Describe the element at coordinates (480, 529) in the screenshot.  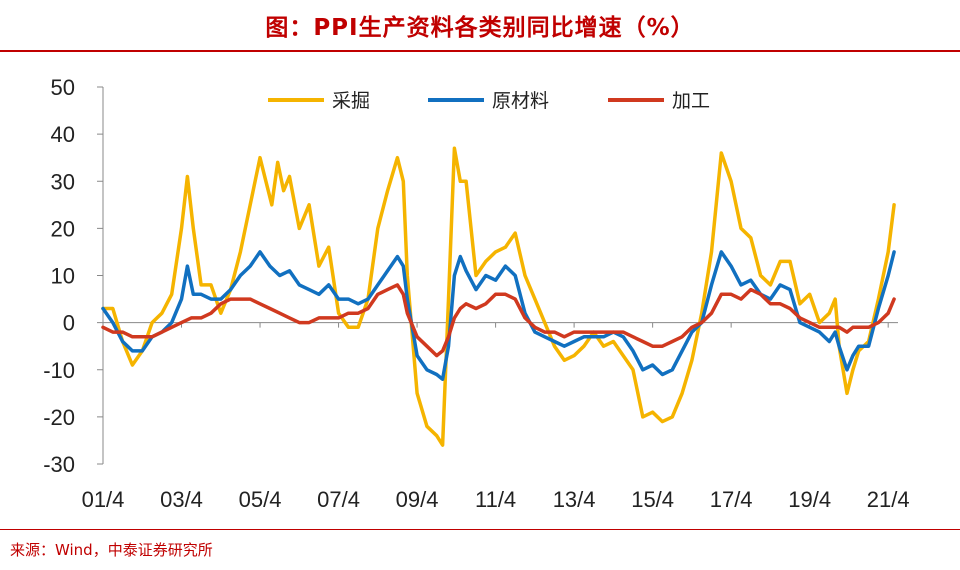
I see `source-divider` at that location.